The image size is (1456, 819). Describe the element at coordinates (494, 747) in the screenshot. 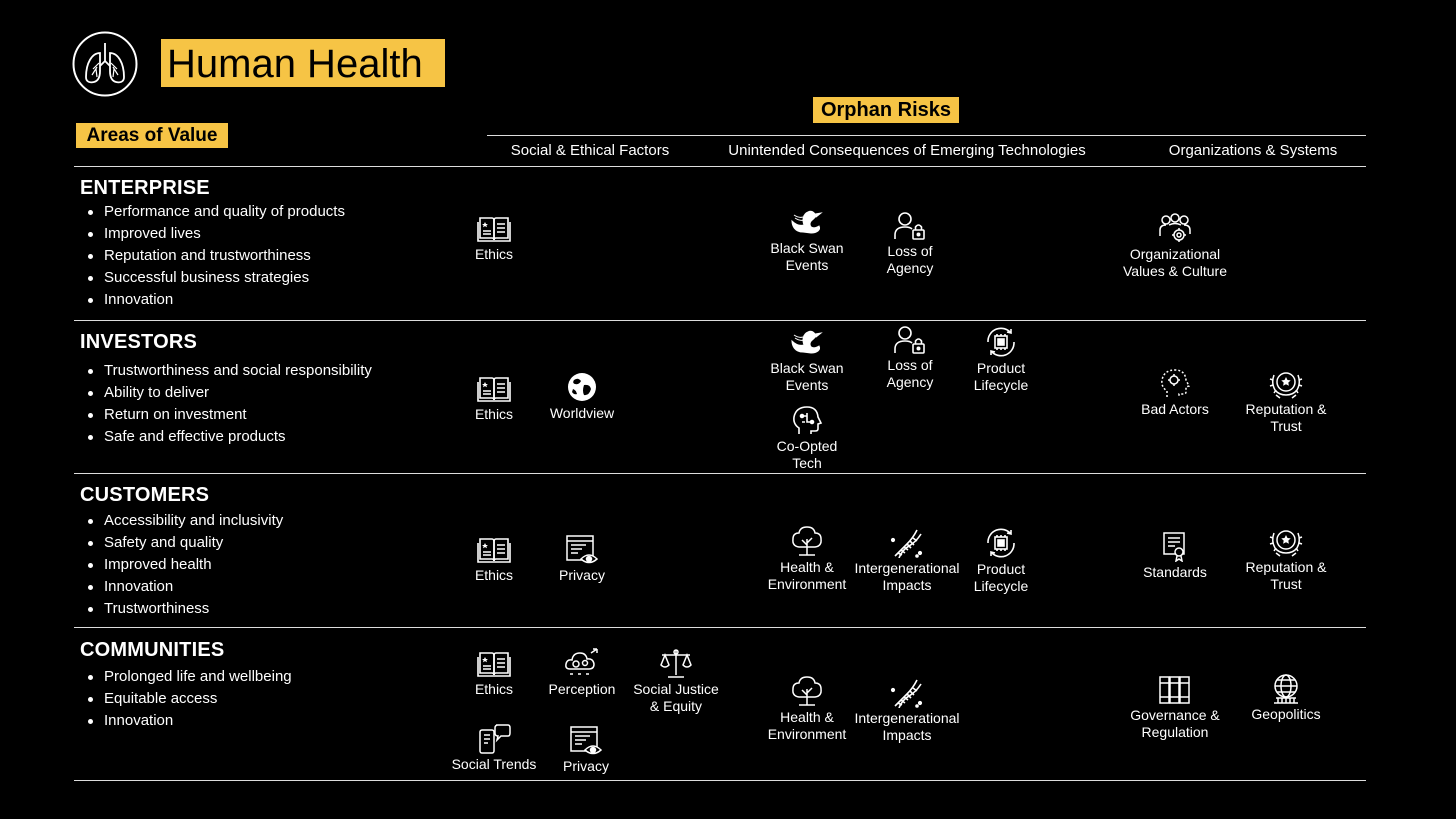

I see `risk-item-social-trends: Social Trends` at that location.